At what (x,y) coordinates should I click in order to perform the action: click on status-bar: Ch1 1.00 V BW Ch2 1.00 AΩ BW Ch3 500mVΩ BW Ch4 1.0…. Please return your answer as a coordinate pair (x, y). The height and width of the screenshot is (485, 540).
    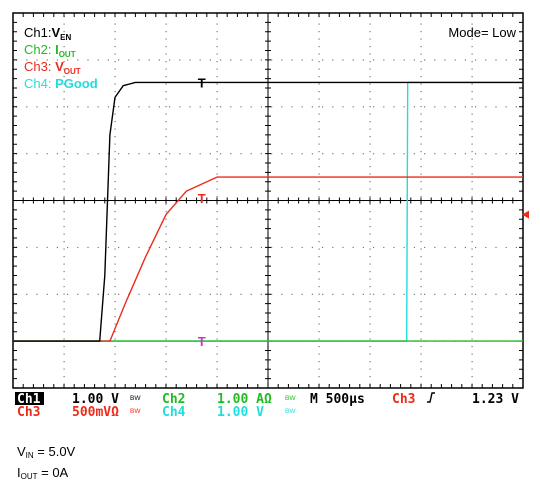
    Looking at the image, I should click on (267, 406).